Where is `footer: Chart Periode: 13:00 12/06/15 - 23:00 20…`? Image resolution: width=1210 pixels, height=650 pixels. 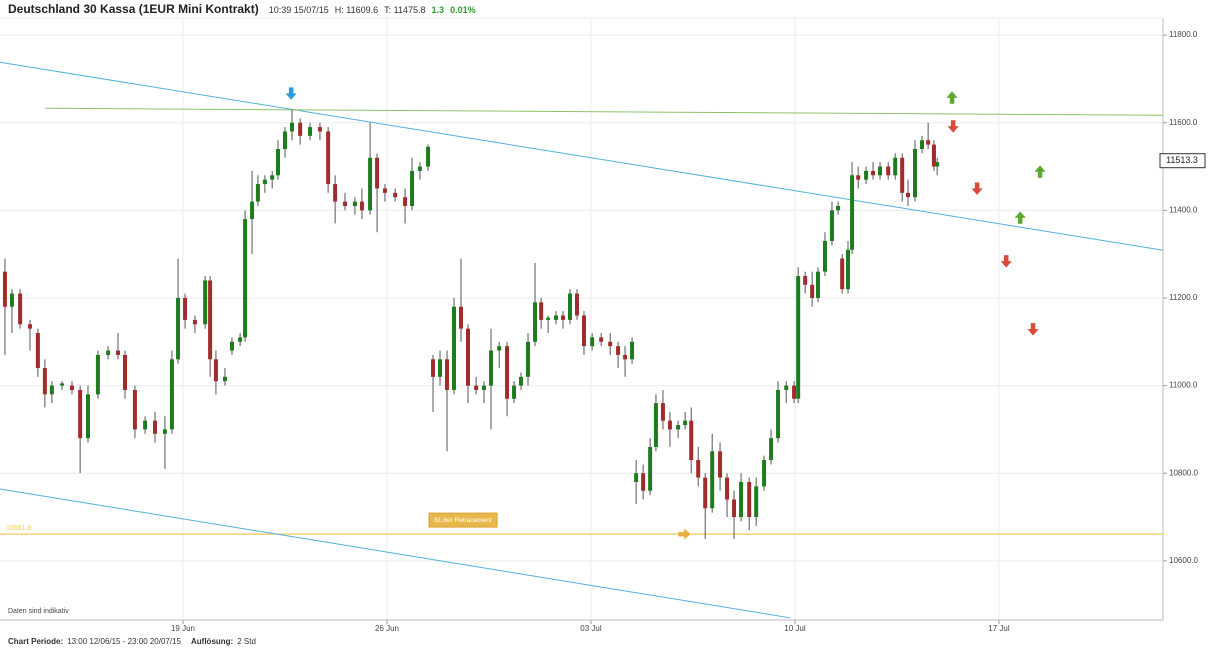
footer: Chart Periode: 13:00 12/06/15 - 23:00 20… is located at coordinates (132, 641).